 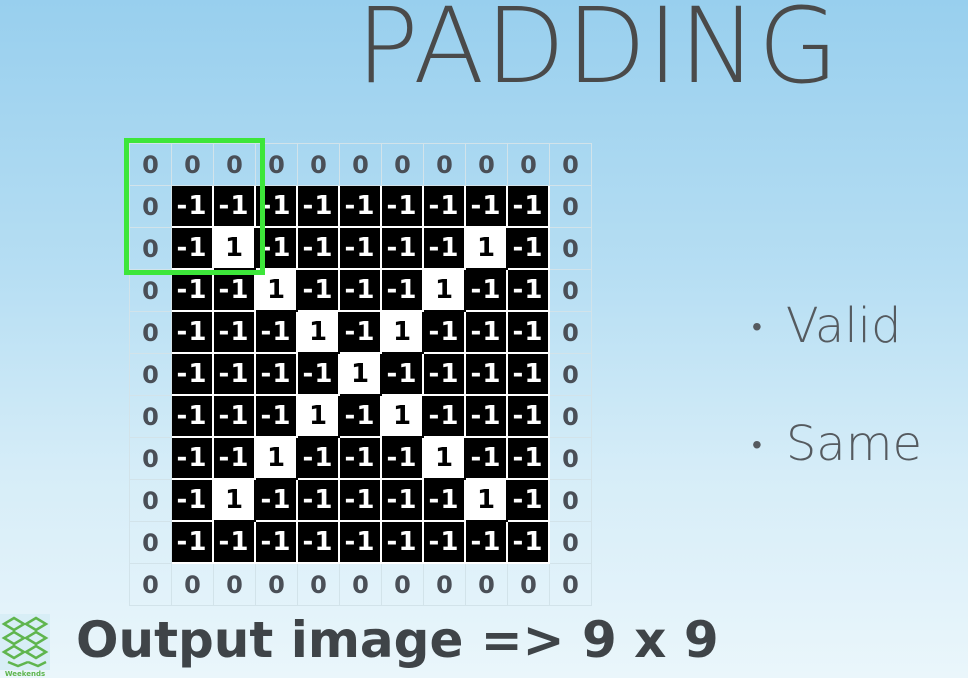 I want to click on bullet-same-label: Same, so click(x=853, y=444).